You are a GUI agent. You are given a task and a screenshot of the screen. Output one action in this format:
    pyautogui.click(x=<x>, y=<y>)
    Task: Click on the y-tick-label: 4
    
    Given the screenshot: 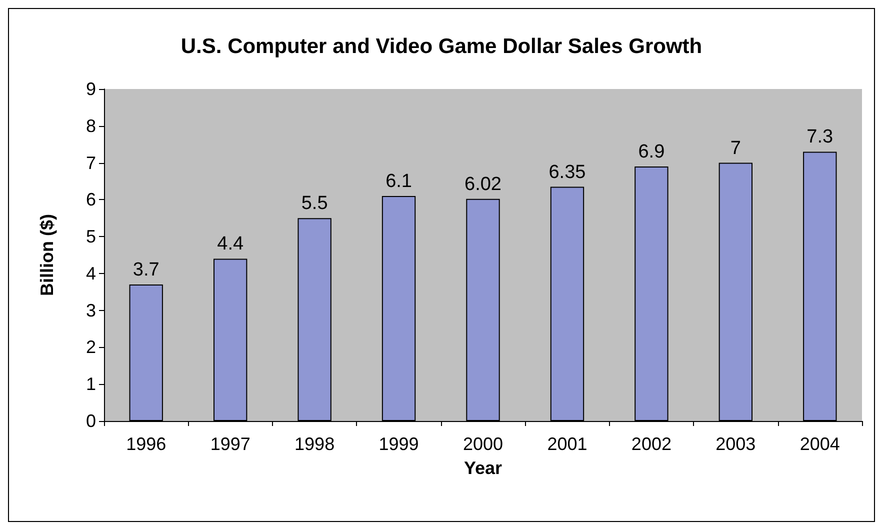 What is the action you would take?
    pyautogui.click(x=91, y=273)
    